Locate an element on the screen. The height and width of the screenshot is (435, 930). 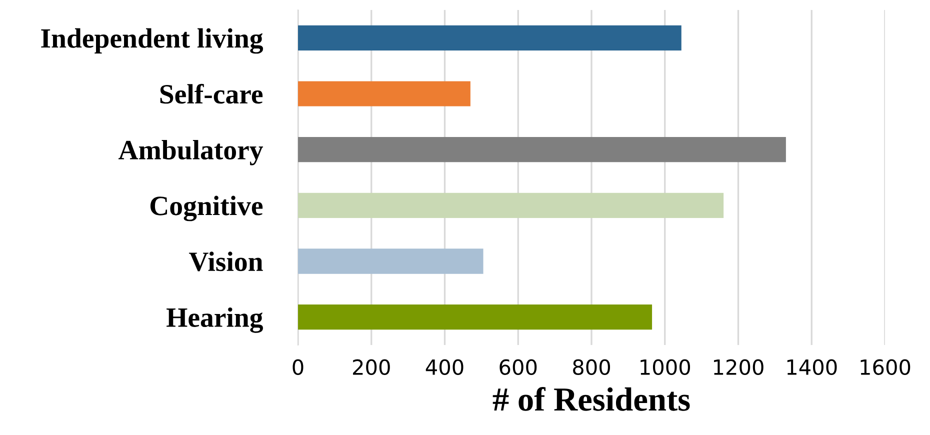
x-tick-label: 1600 is located at coordinates (885, 367).